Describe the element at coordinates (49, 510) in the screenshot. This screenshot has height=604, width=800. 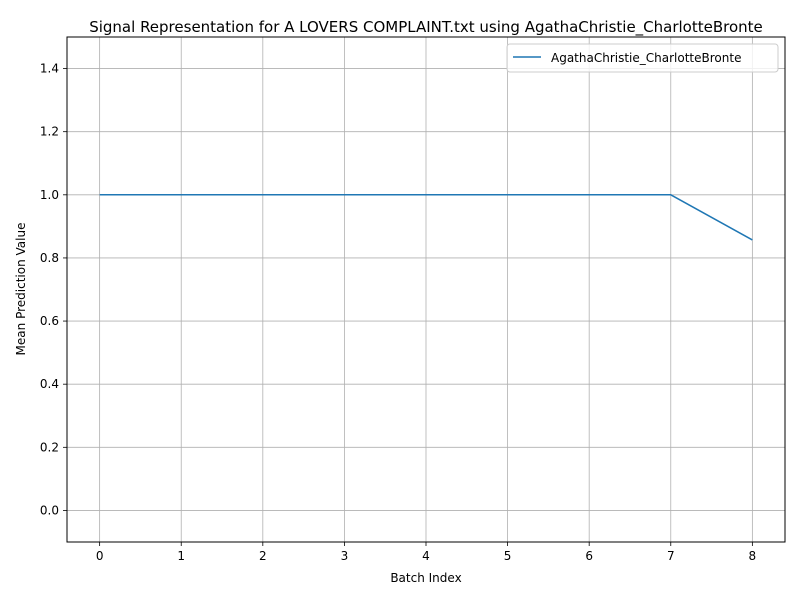
I see `y-tick-label: 0.0` at that location.